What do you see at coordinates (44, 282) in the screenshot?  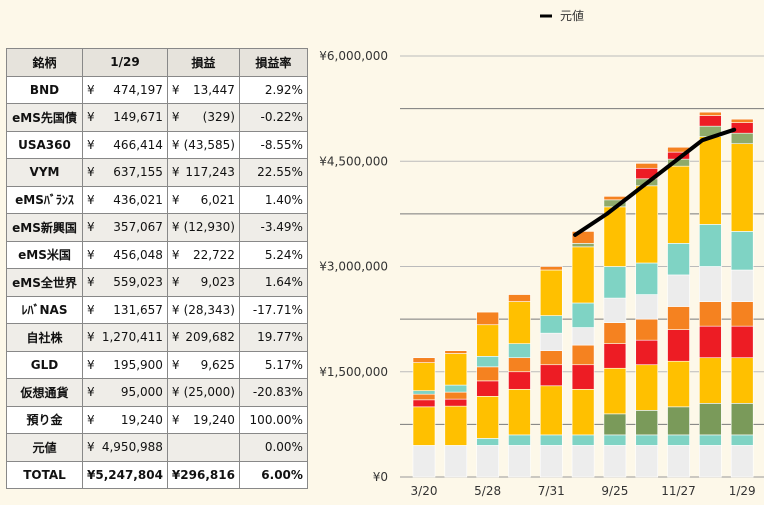 I see `ticker-cell: eMS全世界` at bounding box center [44, 282].